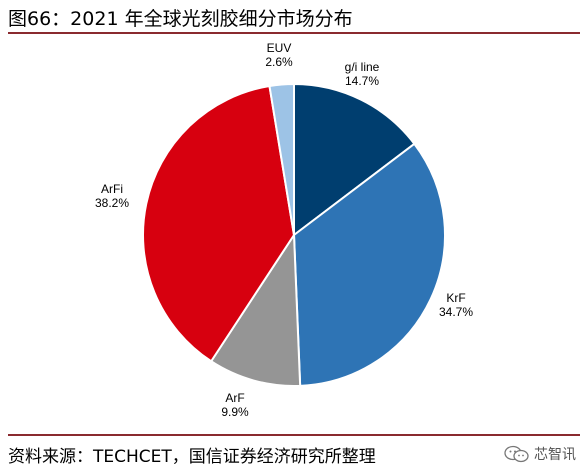 The height and width of the screenshot is (475, 586). Describe the element at coordinates (362, 67) in the screenshot. I see `slice-label-g-i-line: g/i line` at that location.